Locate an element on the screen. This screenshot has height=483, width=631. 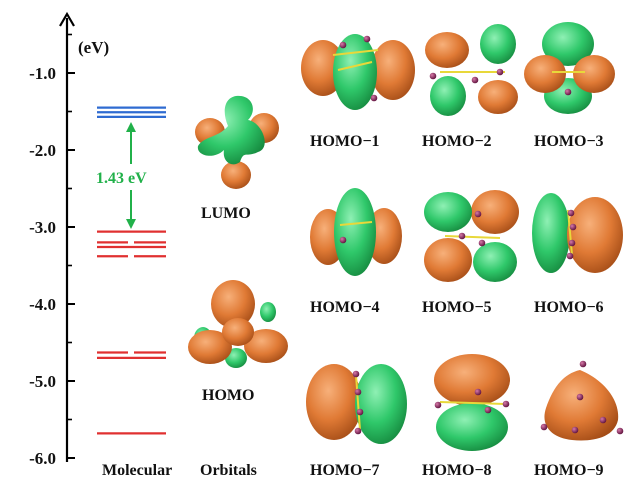
homo-6-label: HOMO−6 is located at coordinates (569, 307).